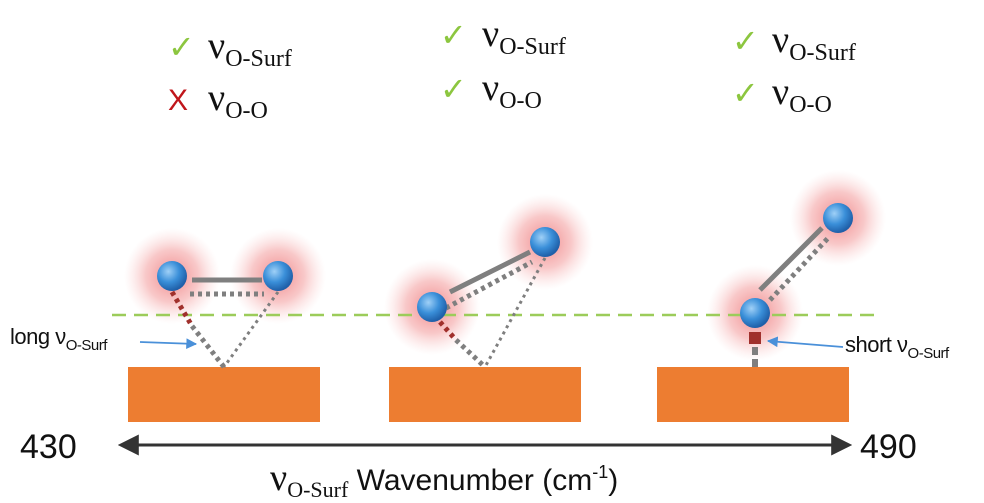 Image resolution: width=984 pixels, height=503 pixels. Describe the element at coordinates (503, 63) in the screenshot. I see `panel-2-criteria: ✓ νO-Surf ✓ νO-O` at that location.